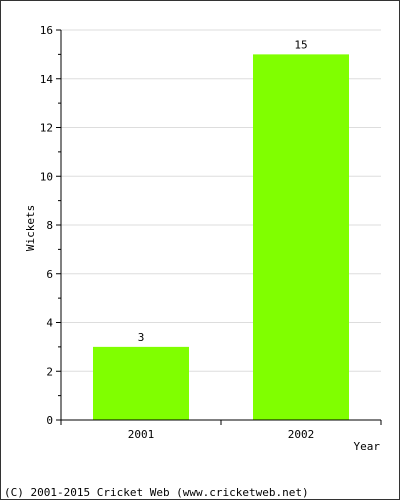 This screenshot has width=400, height=500. I want to click on y-tick-label: 12, so click(46, 128).